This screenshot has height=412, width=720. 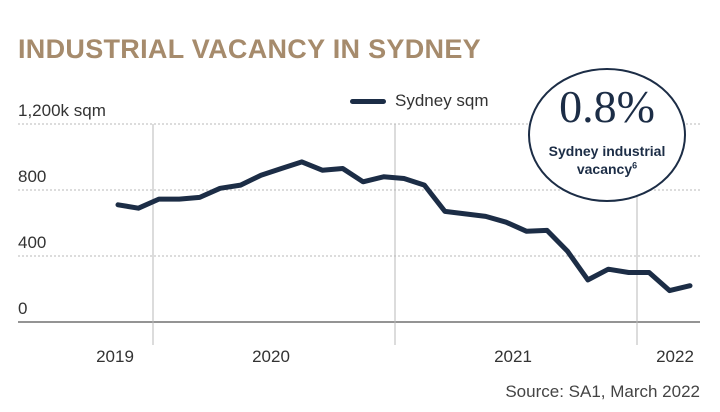 I want to click on y-tick-label: 400, so click(x=32, y=242).